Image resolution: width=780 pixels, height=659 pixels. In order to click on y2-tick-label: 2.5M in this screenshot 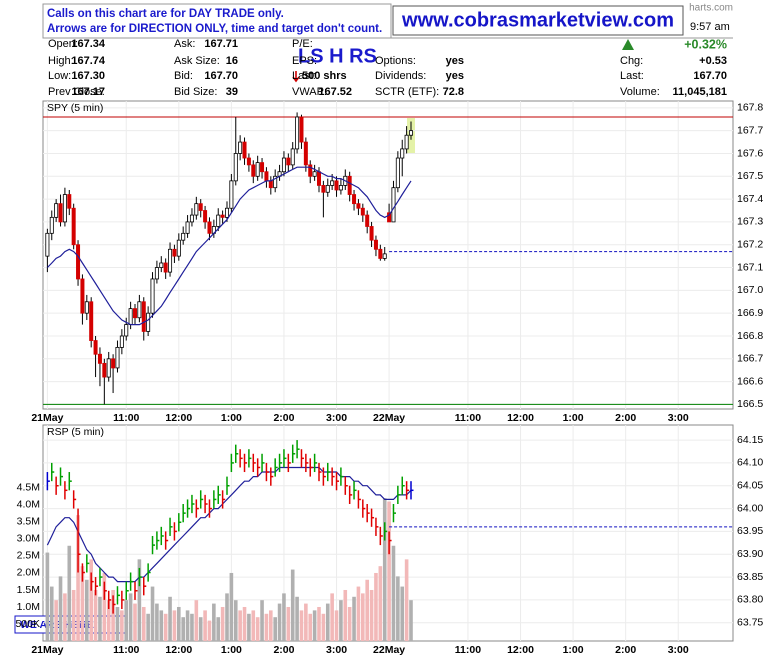, I will do `click(28, 556)`.